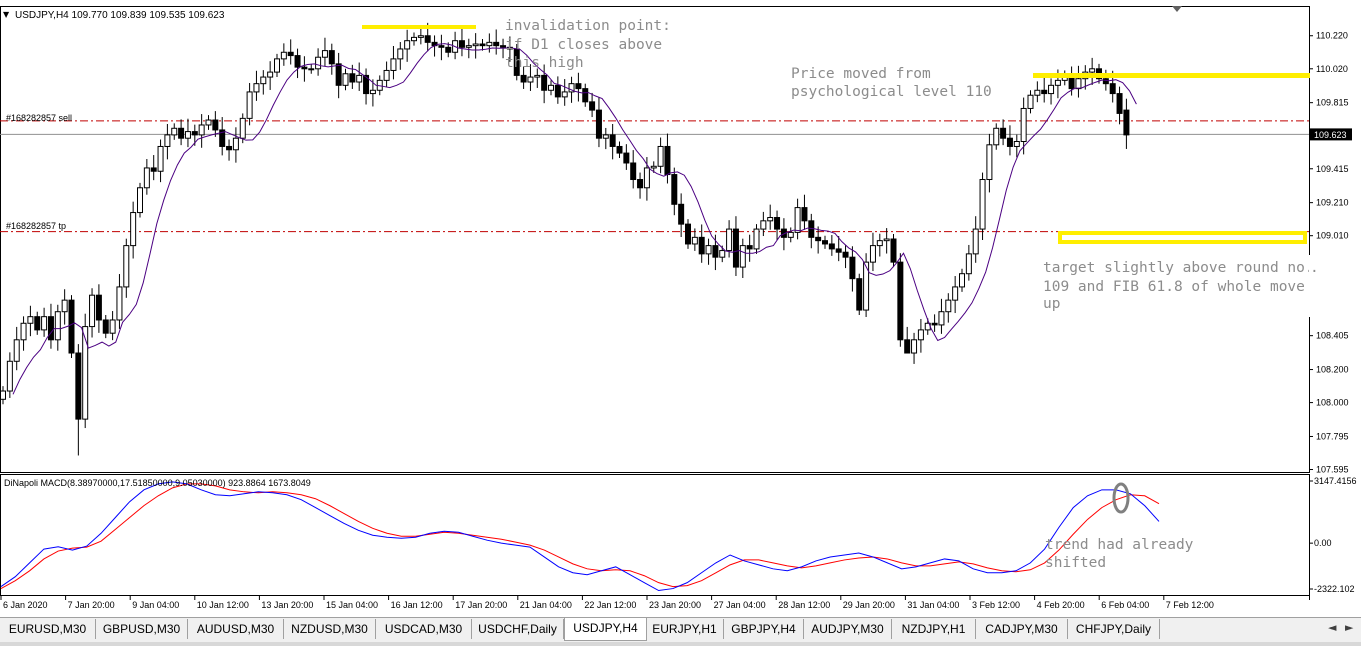 This screenshot has width=1361, height=646. Describe the element at coordinates (48, 629) in the screenshot. I see `tab-eurusd-m30: EURUSD,M30` at that location.